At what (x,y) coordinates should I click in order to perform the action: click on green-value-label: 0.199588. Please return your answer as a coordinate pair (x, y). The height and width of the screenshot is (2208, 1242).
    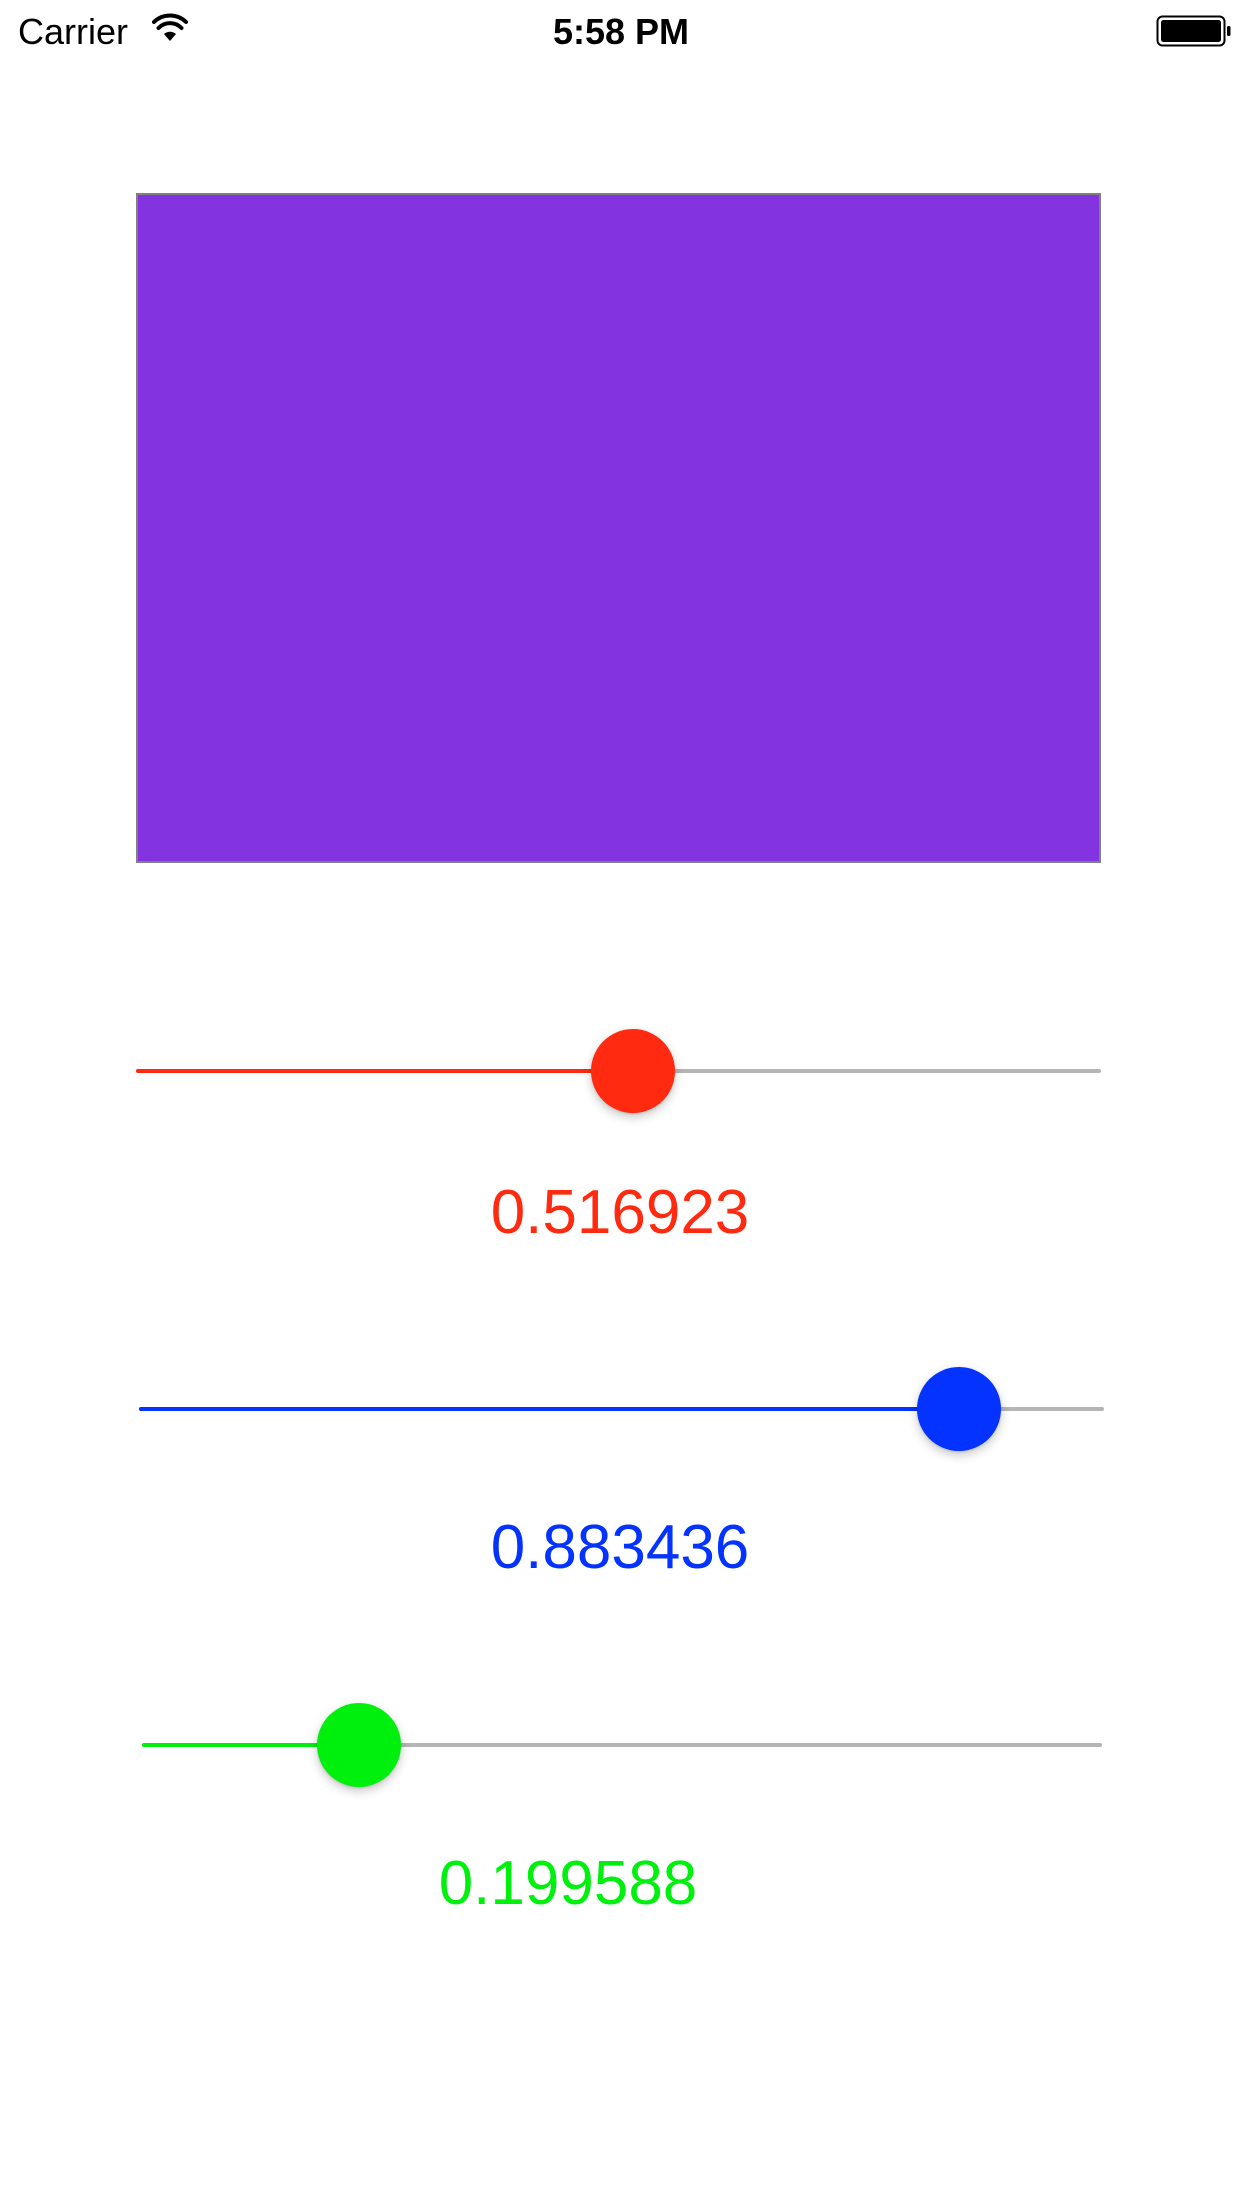
    Looking at the image, I should click on (568, 1883).